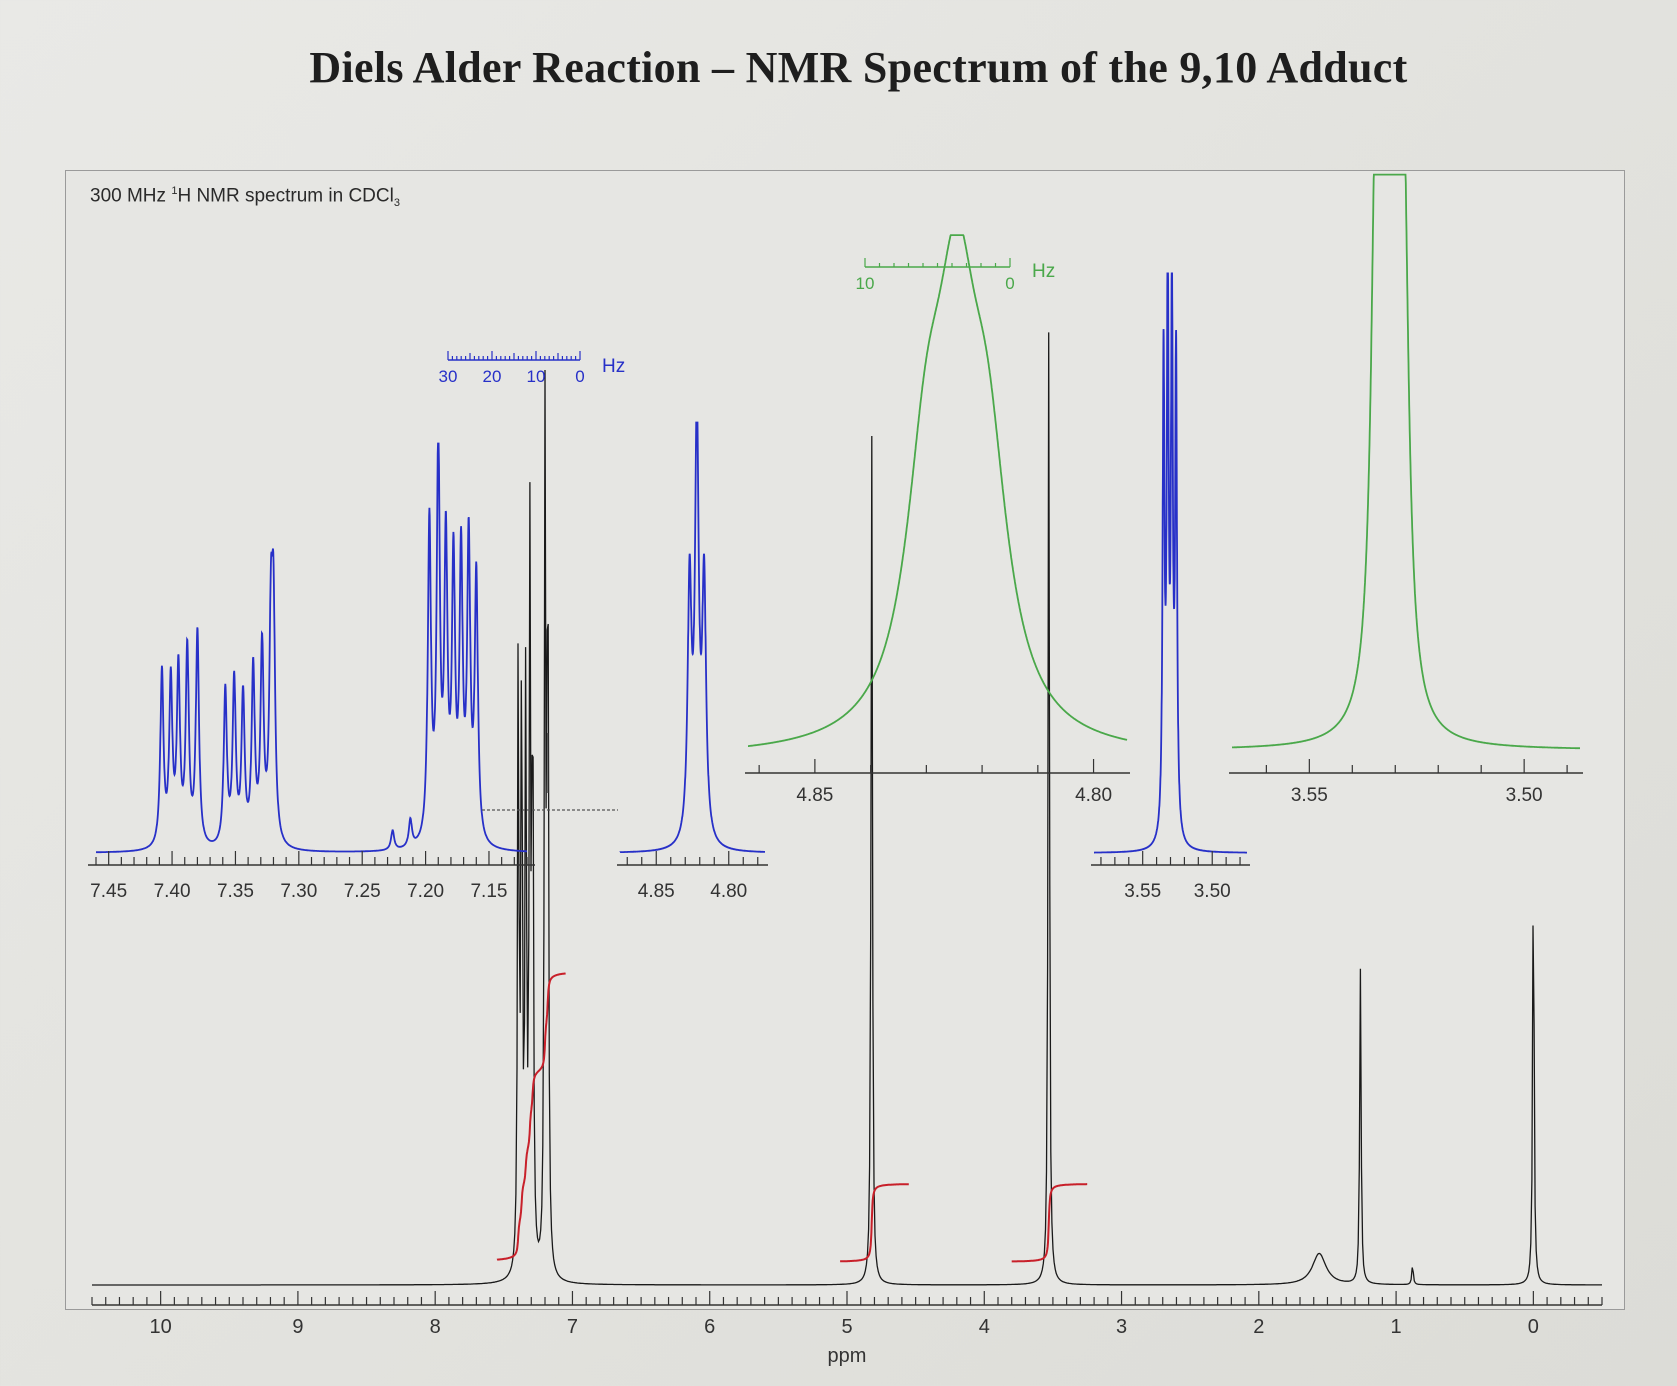 This screenshot has height=1386, width=1677. I want to click on inset-aromatic-tick-label: 7.20, so click(425, 891).